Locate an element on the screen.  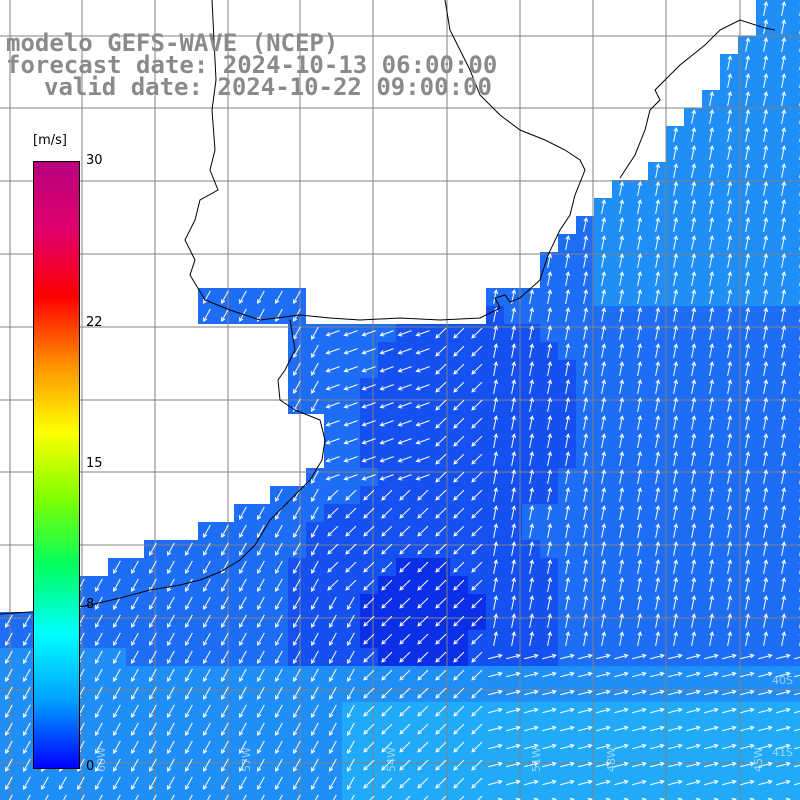
colorbar-unit: [m/s] is located at coordinates (50, 140).